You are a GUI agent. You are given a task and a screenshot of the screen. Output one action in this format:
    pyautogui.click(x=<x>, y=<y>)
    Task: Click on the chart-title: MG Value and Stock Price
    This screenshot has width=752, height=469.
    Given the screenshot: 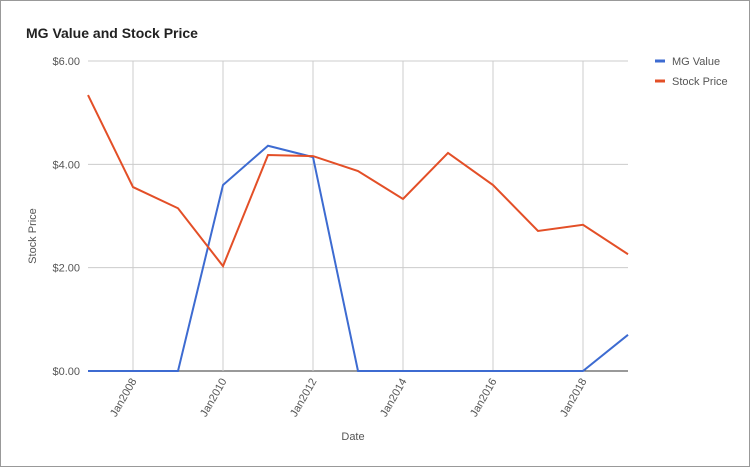 What is the action you would take?
    pyautogui.click(x=112, y=33)
    